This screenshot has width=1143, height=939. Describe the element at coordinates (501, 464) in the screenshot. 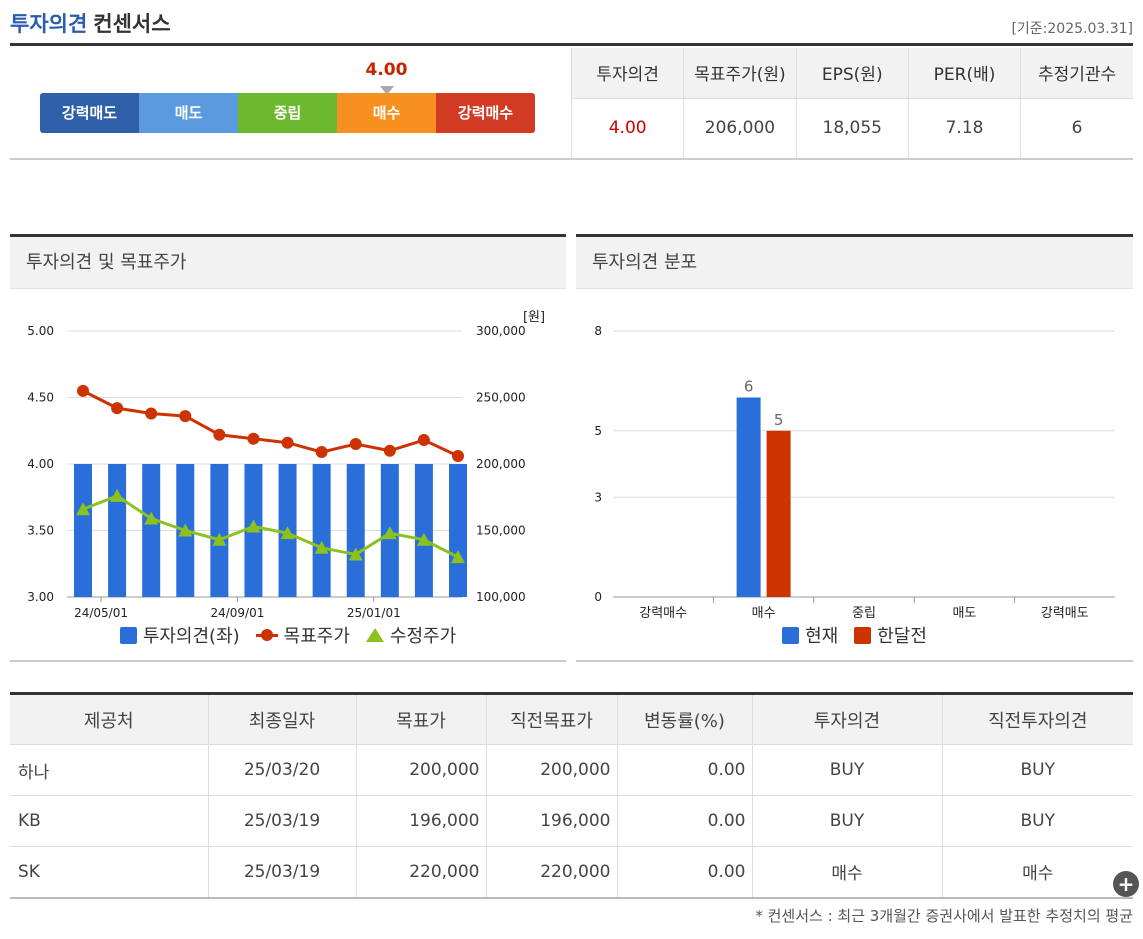

I see `y-right-tick-label: 200,000` at that location.